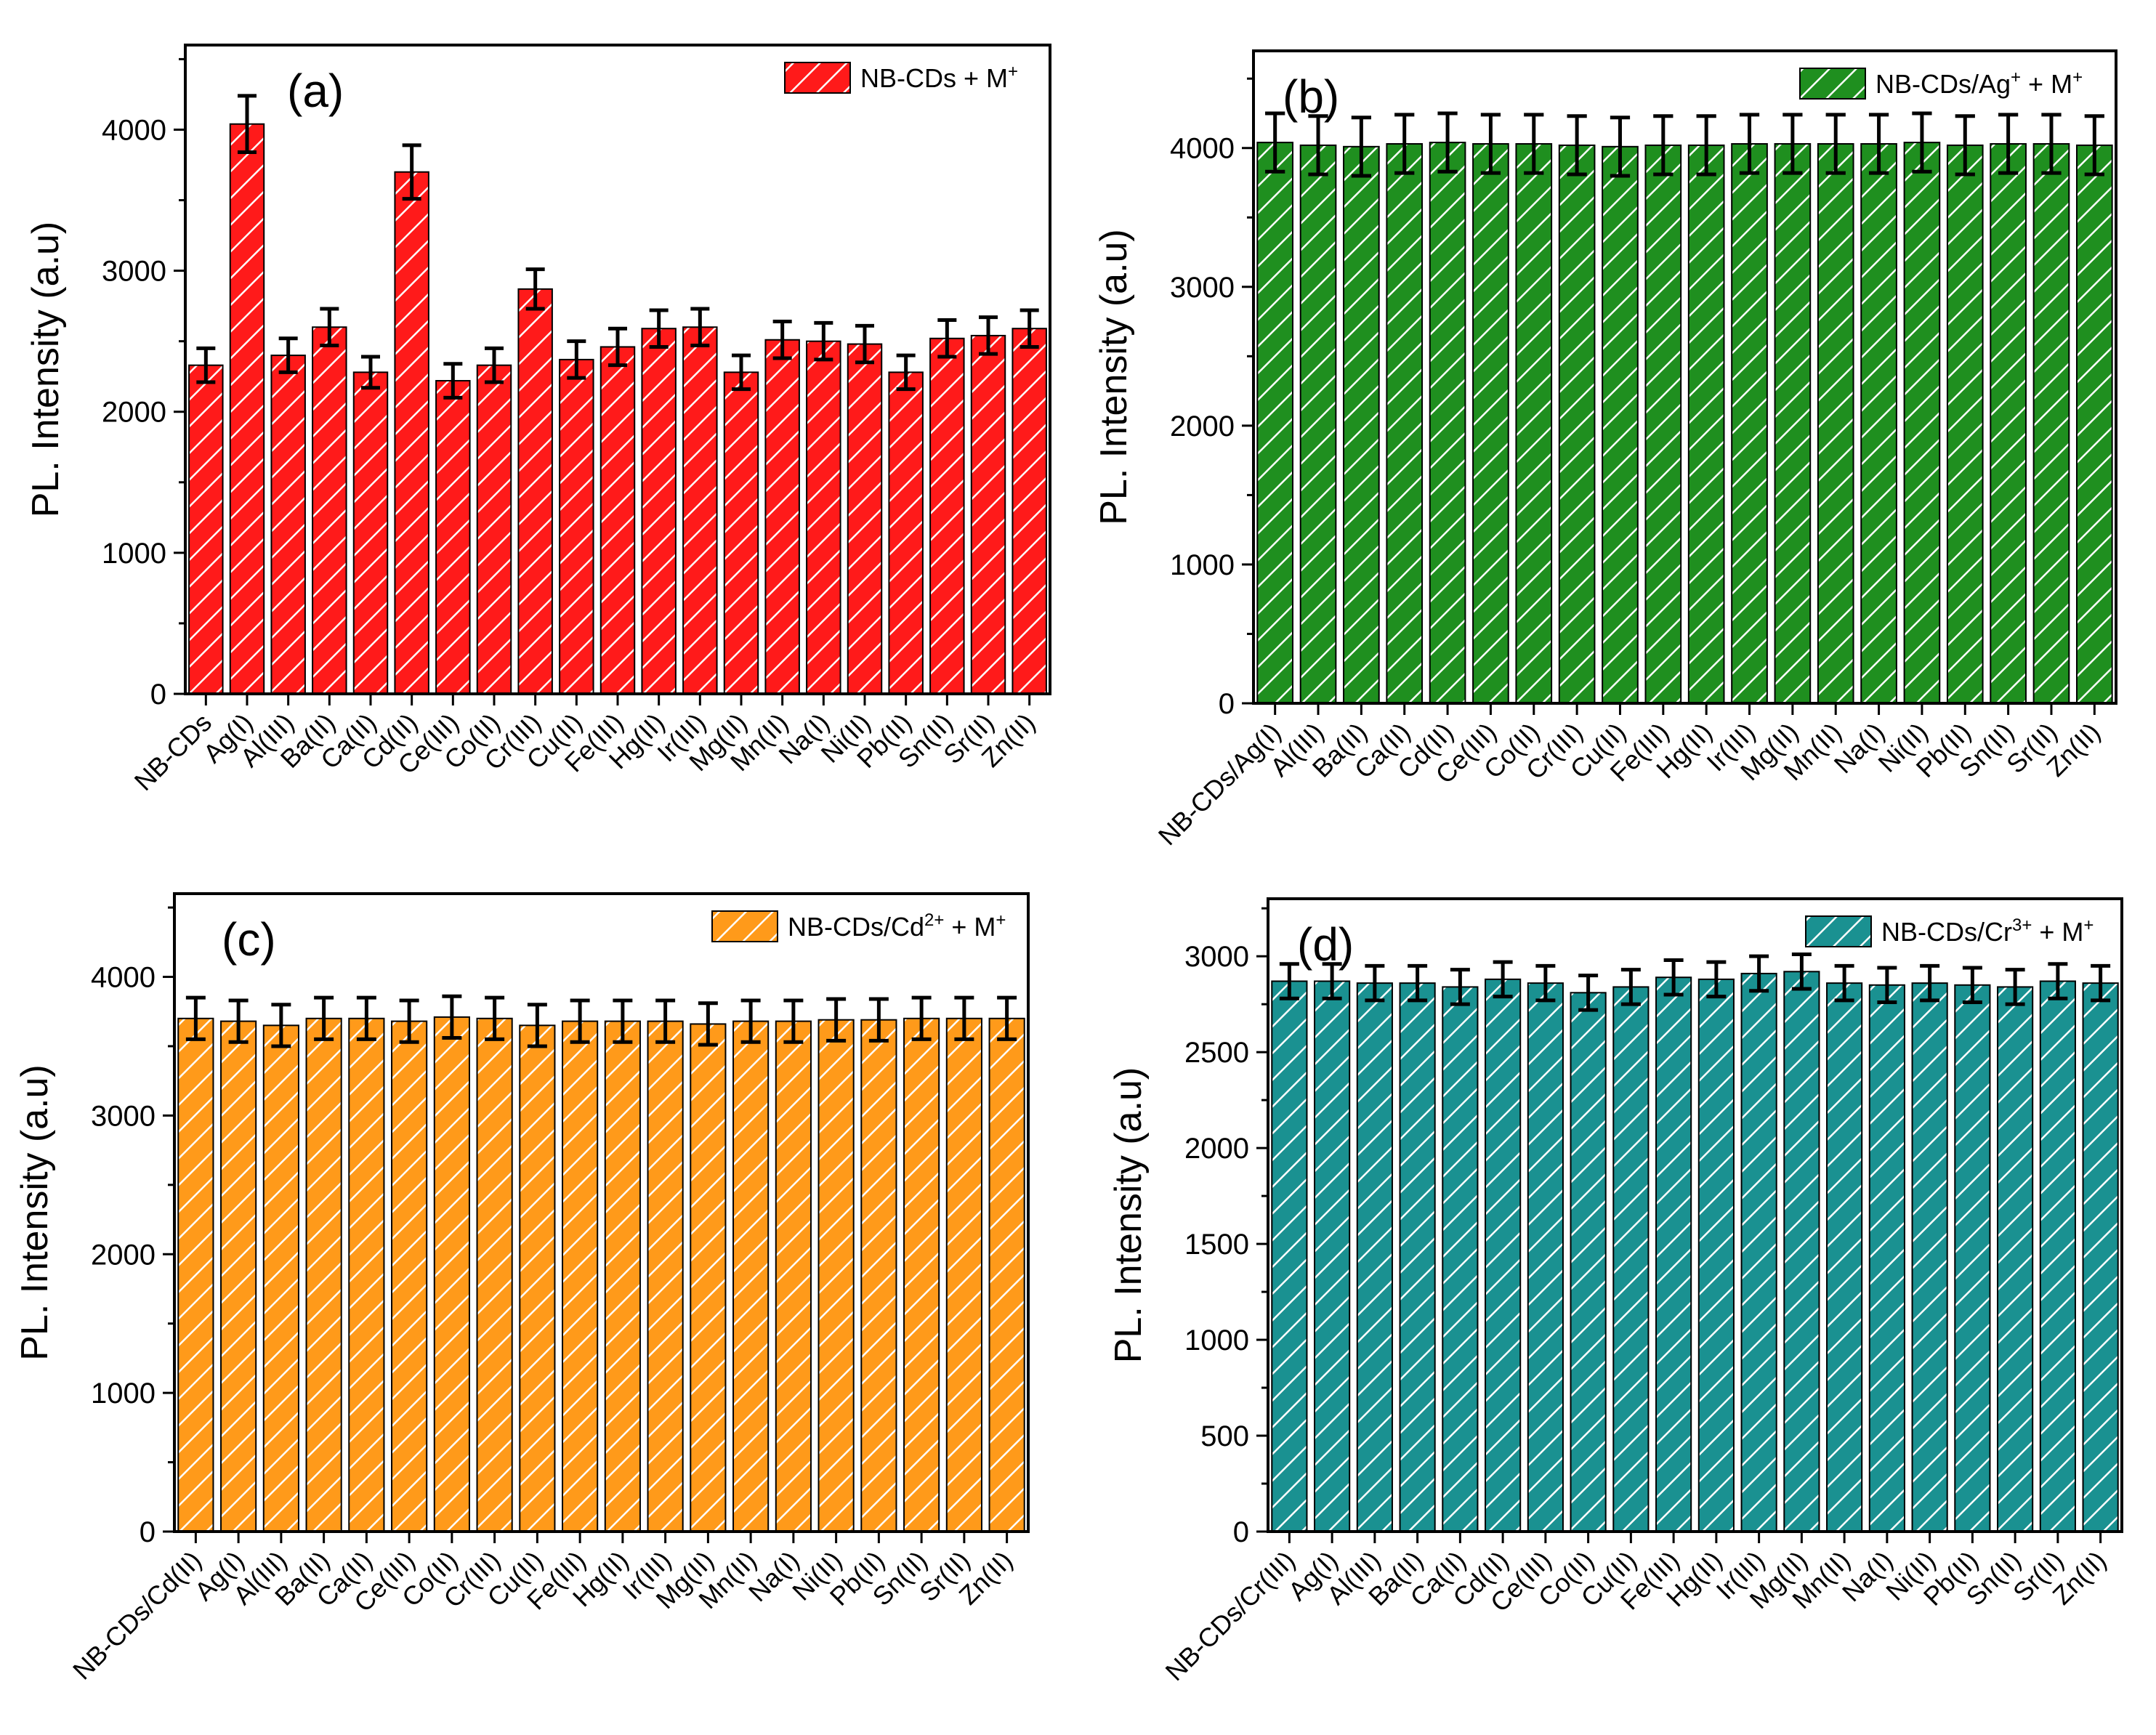 The image size is (2156, 1735). Describe the element at coordinates (700, 511) in the screenshot. I see `bar-Ir(III)` at that location.